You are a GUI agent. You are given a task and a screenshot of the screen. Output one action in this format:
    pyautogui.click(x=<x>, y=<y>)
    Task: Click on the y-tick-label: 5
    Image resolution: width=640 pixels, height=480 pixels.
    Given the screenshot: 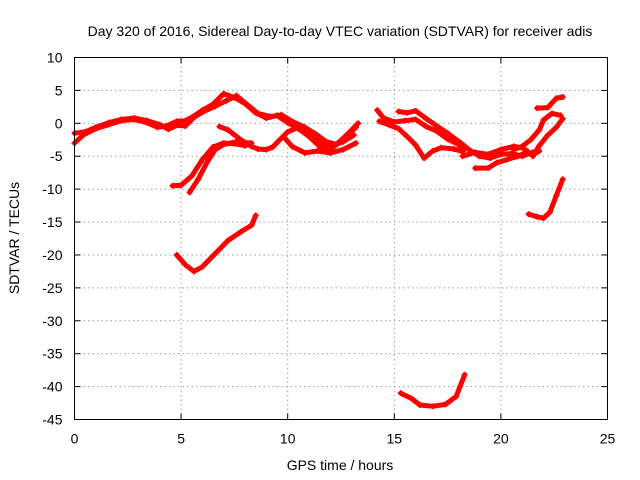 What is the action you would take?
    pyautogui.click(x=59, y=90)
    